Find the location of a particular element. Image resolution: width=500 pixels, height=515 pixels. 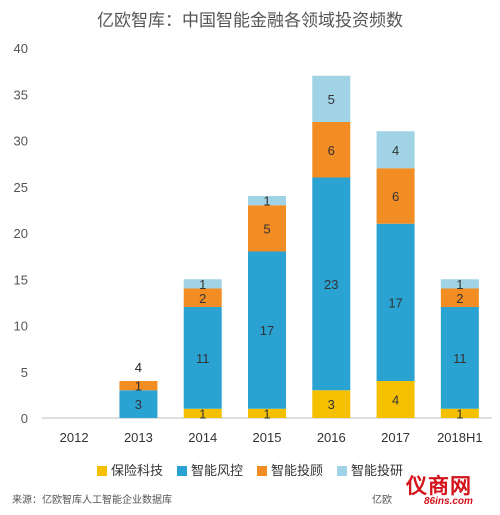

x-tick-label: 2014 is located at coordinates (202, 437).